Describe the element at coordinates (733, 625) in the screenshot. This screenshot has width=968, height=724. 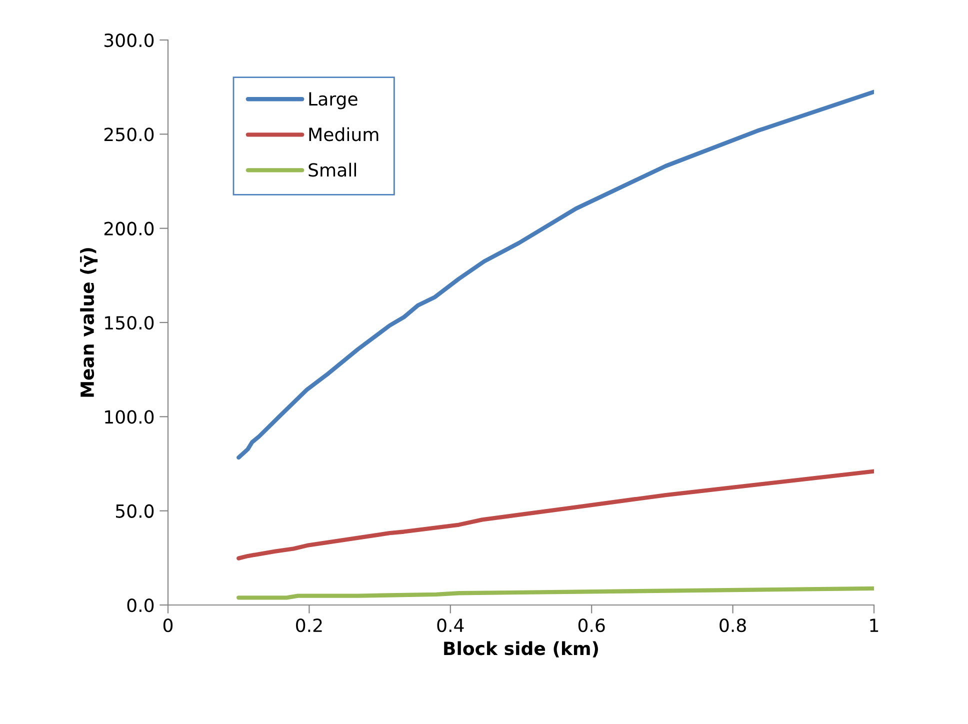
I see `x-tick-label: 0.8` at that location.